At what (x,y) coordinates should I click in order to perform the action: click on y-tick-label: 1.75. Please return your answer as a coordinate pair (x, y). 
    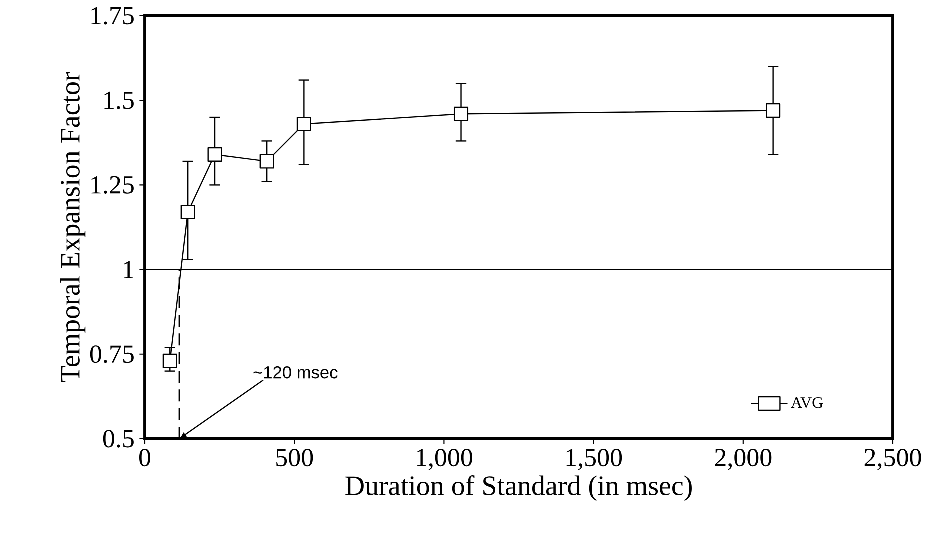
    Looking at the image, I should click on (113, 16).